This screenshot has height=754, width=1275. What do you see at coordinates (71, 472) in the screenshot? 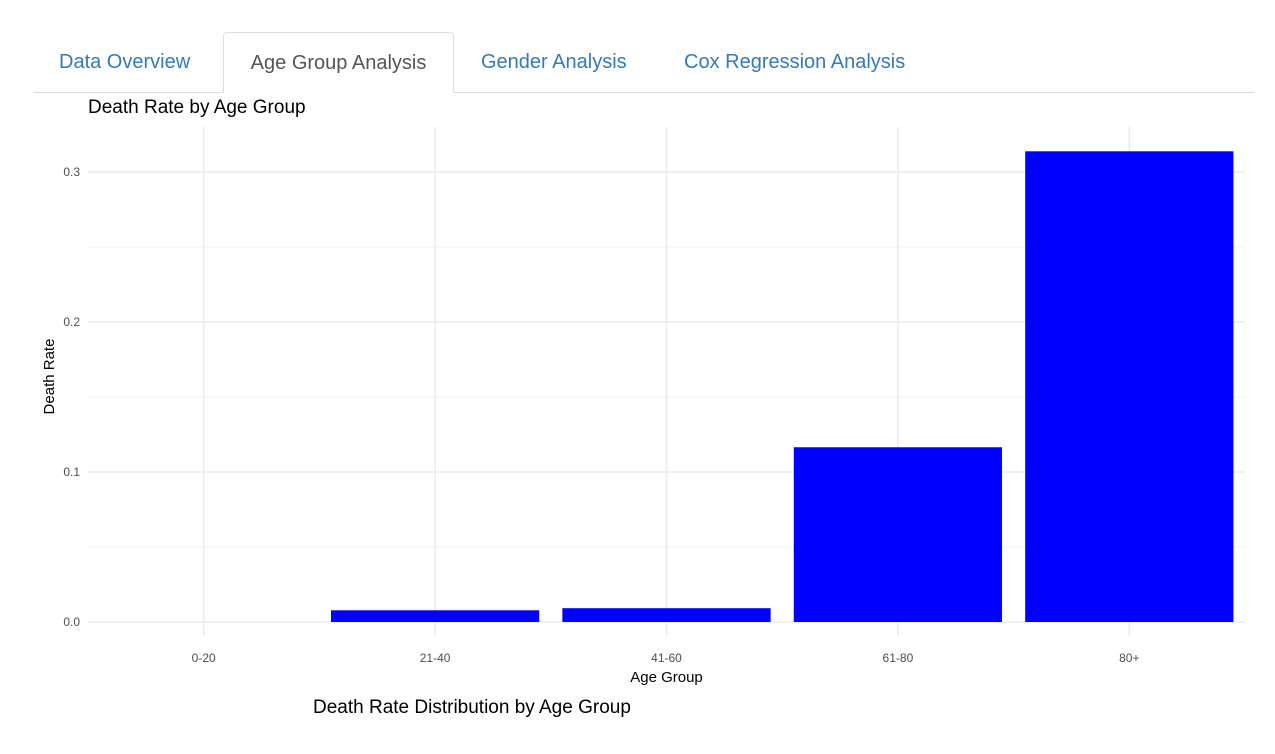
I see `y-tick-label: 0.1` at bounding box center [71, 472].